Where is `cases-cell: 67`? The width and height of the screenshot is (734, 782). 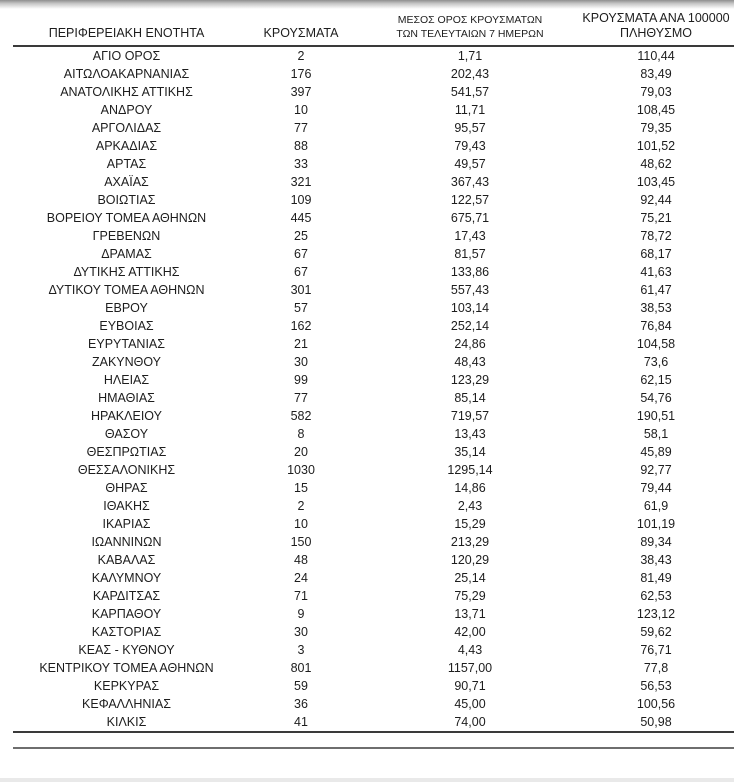 cases-cell: 67 is located at coordinates (301, 272).